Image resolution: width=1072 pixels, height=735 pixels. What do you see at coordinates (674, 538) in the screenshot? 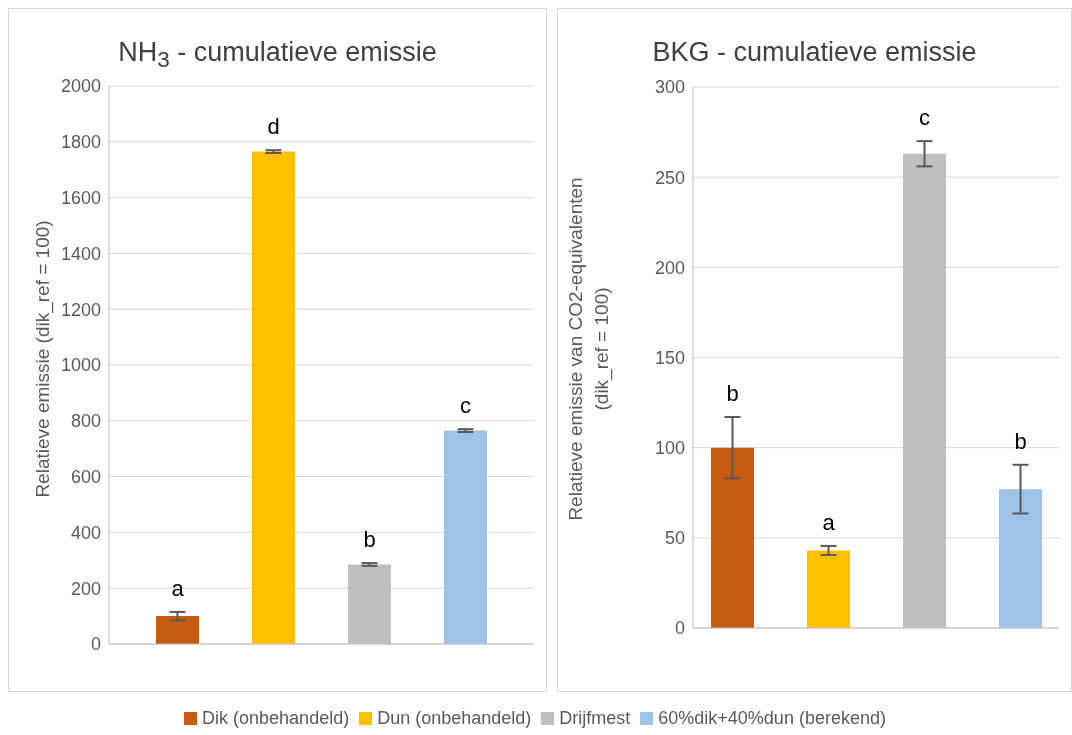
I see `y-tick-label: 50` at bounding box center [674, 538].